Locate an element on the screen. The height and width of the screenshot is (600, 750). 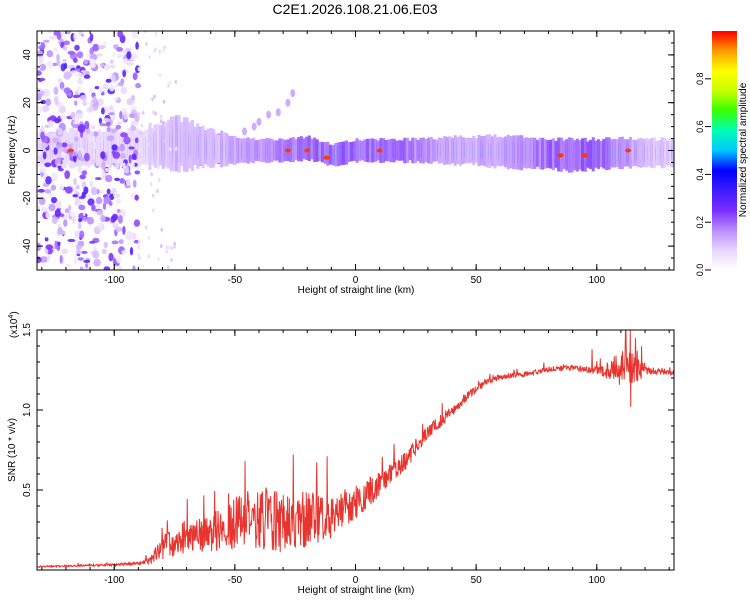
snr-x-tick-label: 100 is located at coordinates (596, 580).